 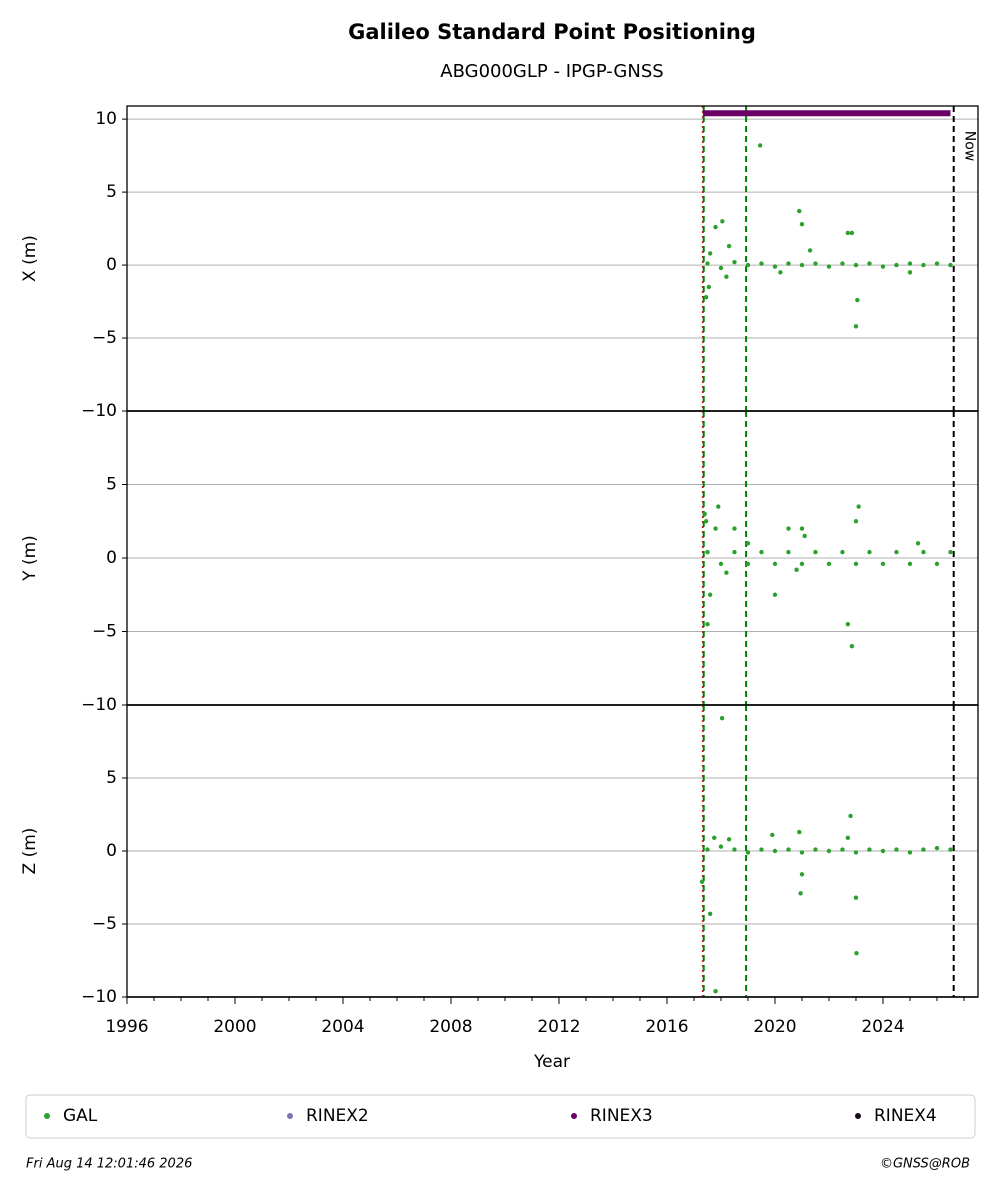 What do you see at coordinates (558, 1027) in the screenshot?
I see `x-tick-label: 2012` at bounding box center [558, 1027].